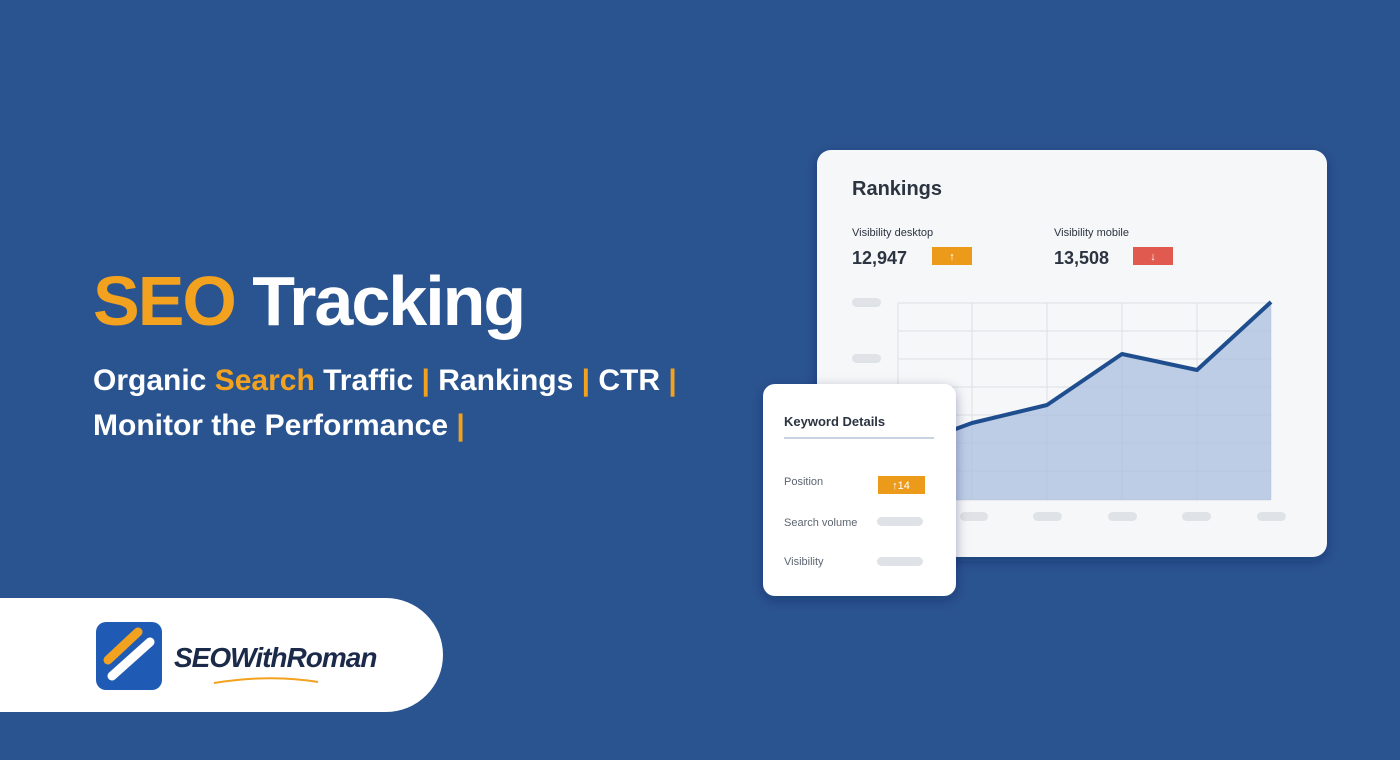  I want to click on subtitle-word: Monitor the Performance, so click(270, 425).